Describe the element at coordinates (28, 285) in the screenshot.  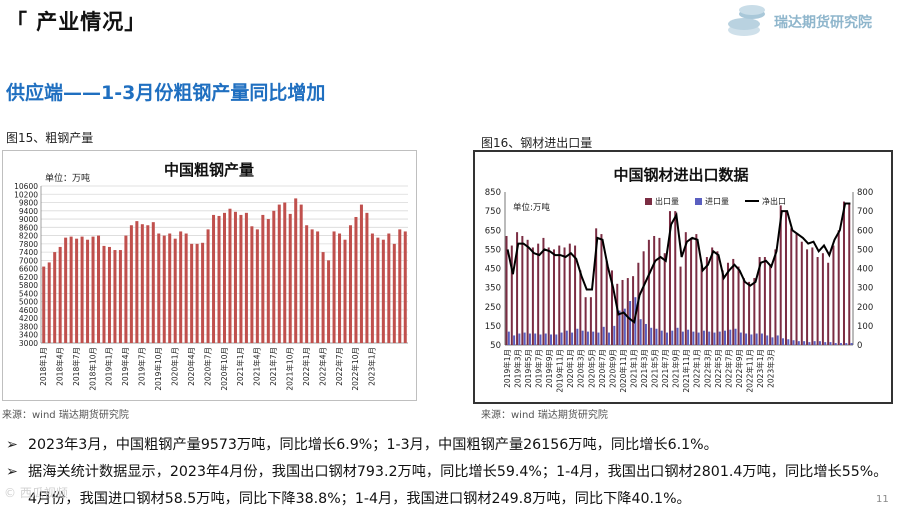
I see `y-tick-label: 5800` at that location.